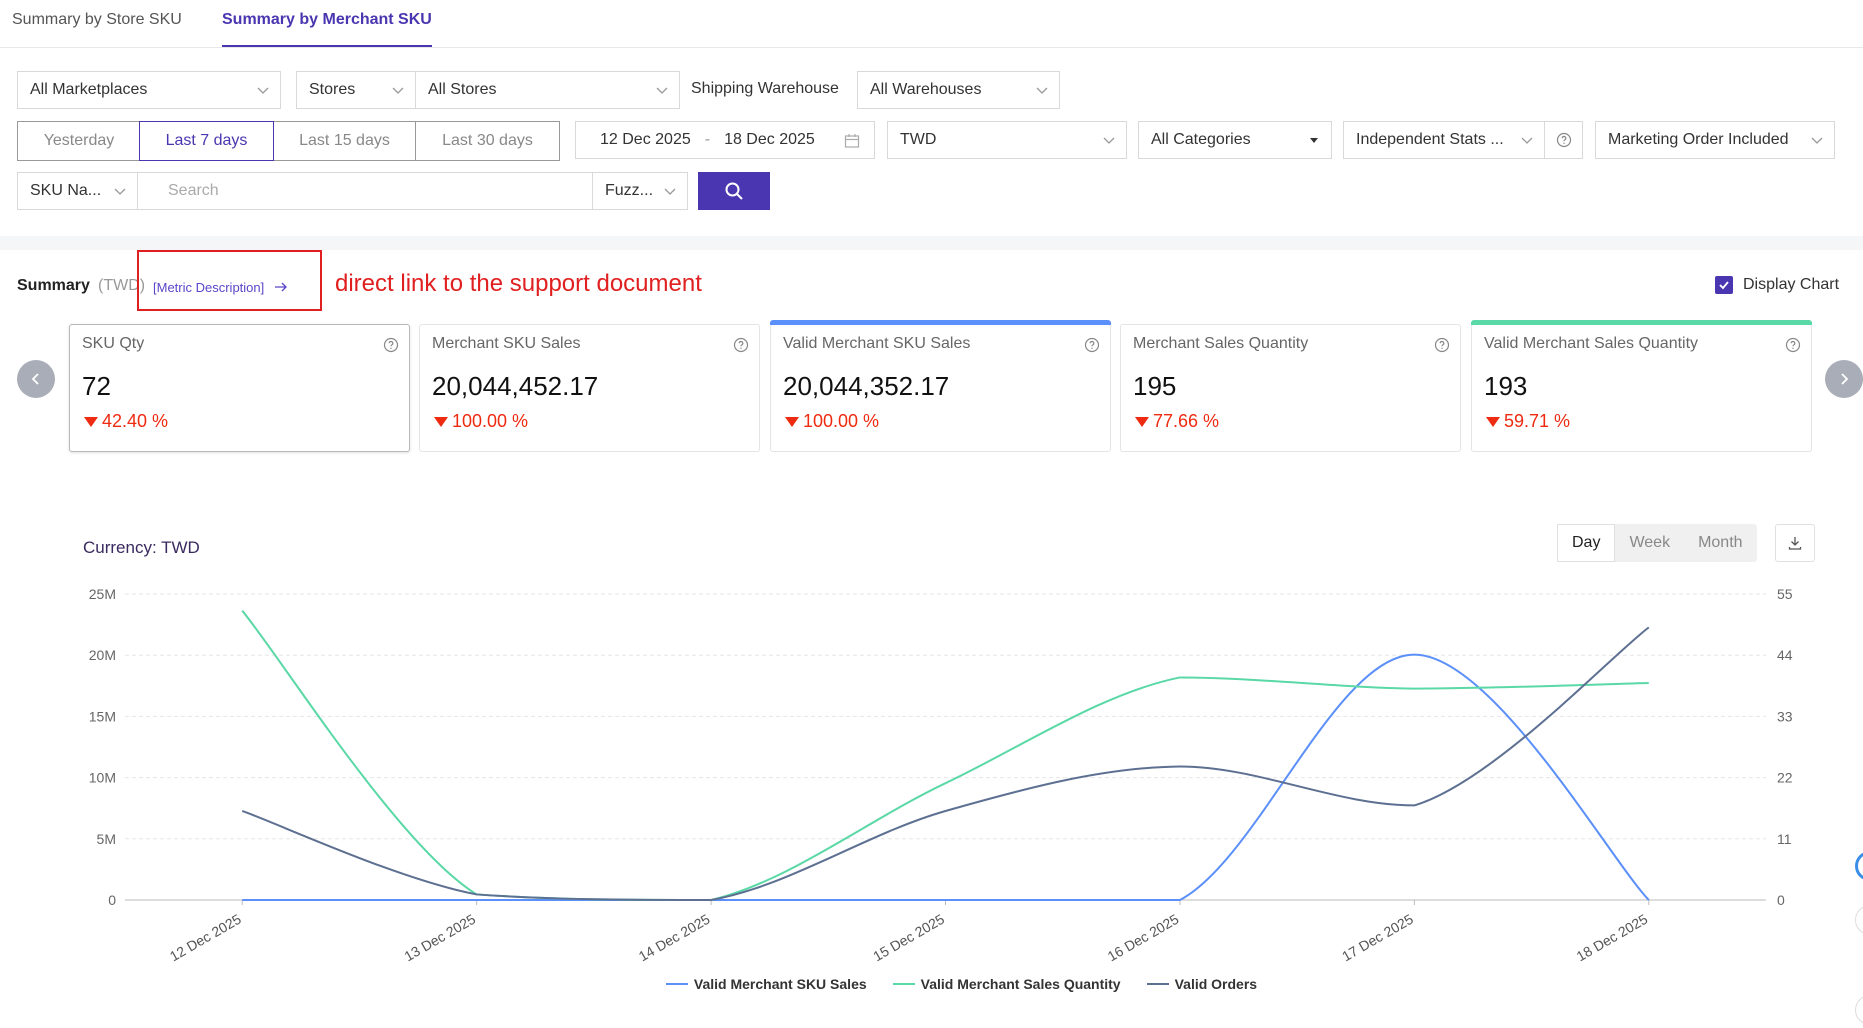 This screenshot has height=1028, width=1863. What do you see at coordinates (1859, 1010) in the screenshot?
I see `floating-action-icon` at bounding box center [1859, 1010].